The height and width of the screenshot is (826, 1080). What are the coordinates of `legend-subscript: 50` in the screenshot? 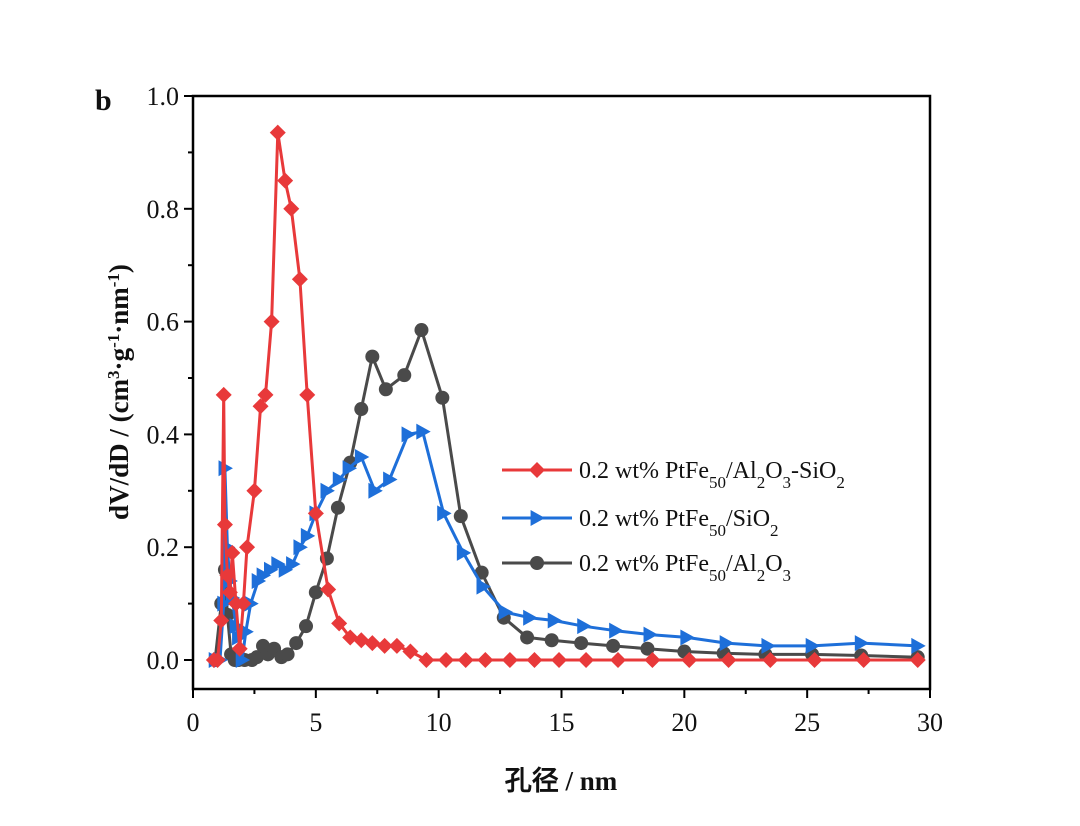 It's located at (717, 530).